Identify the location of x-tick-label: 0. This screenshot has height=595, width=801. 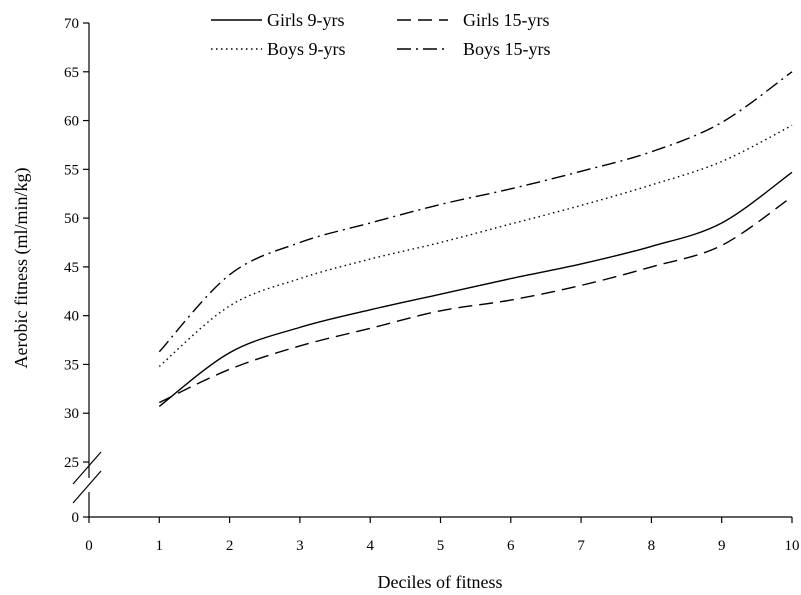
(89, 546).